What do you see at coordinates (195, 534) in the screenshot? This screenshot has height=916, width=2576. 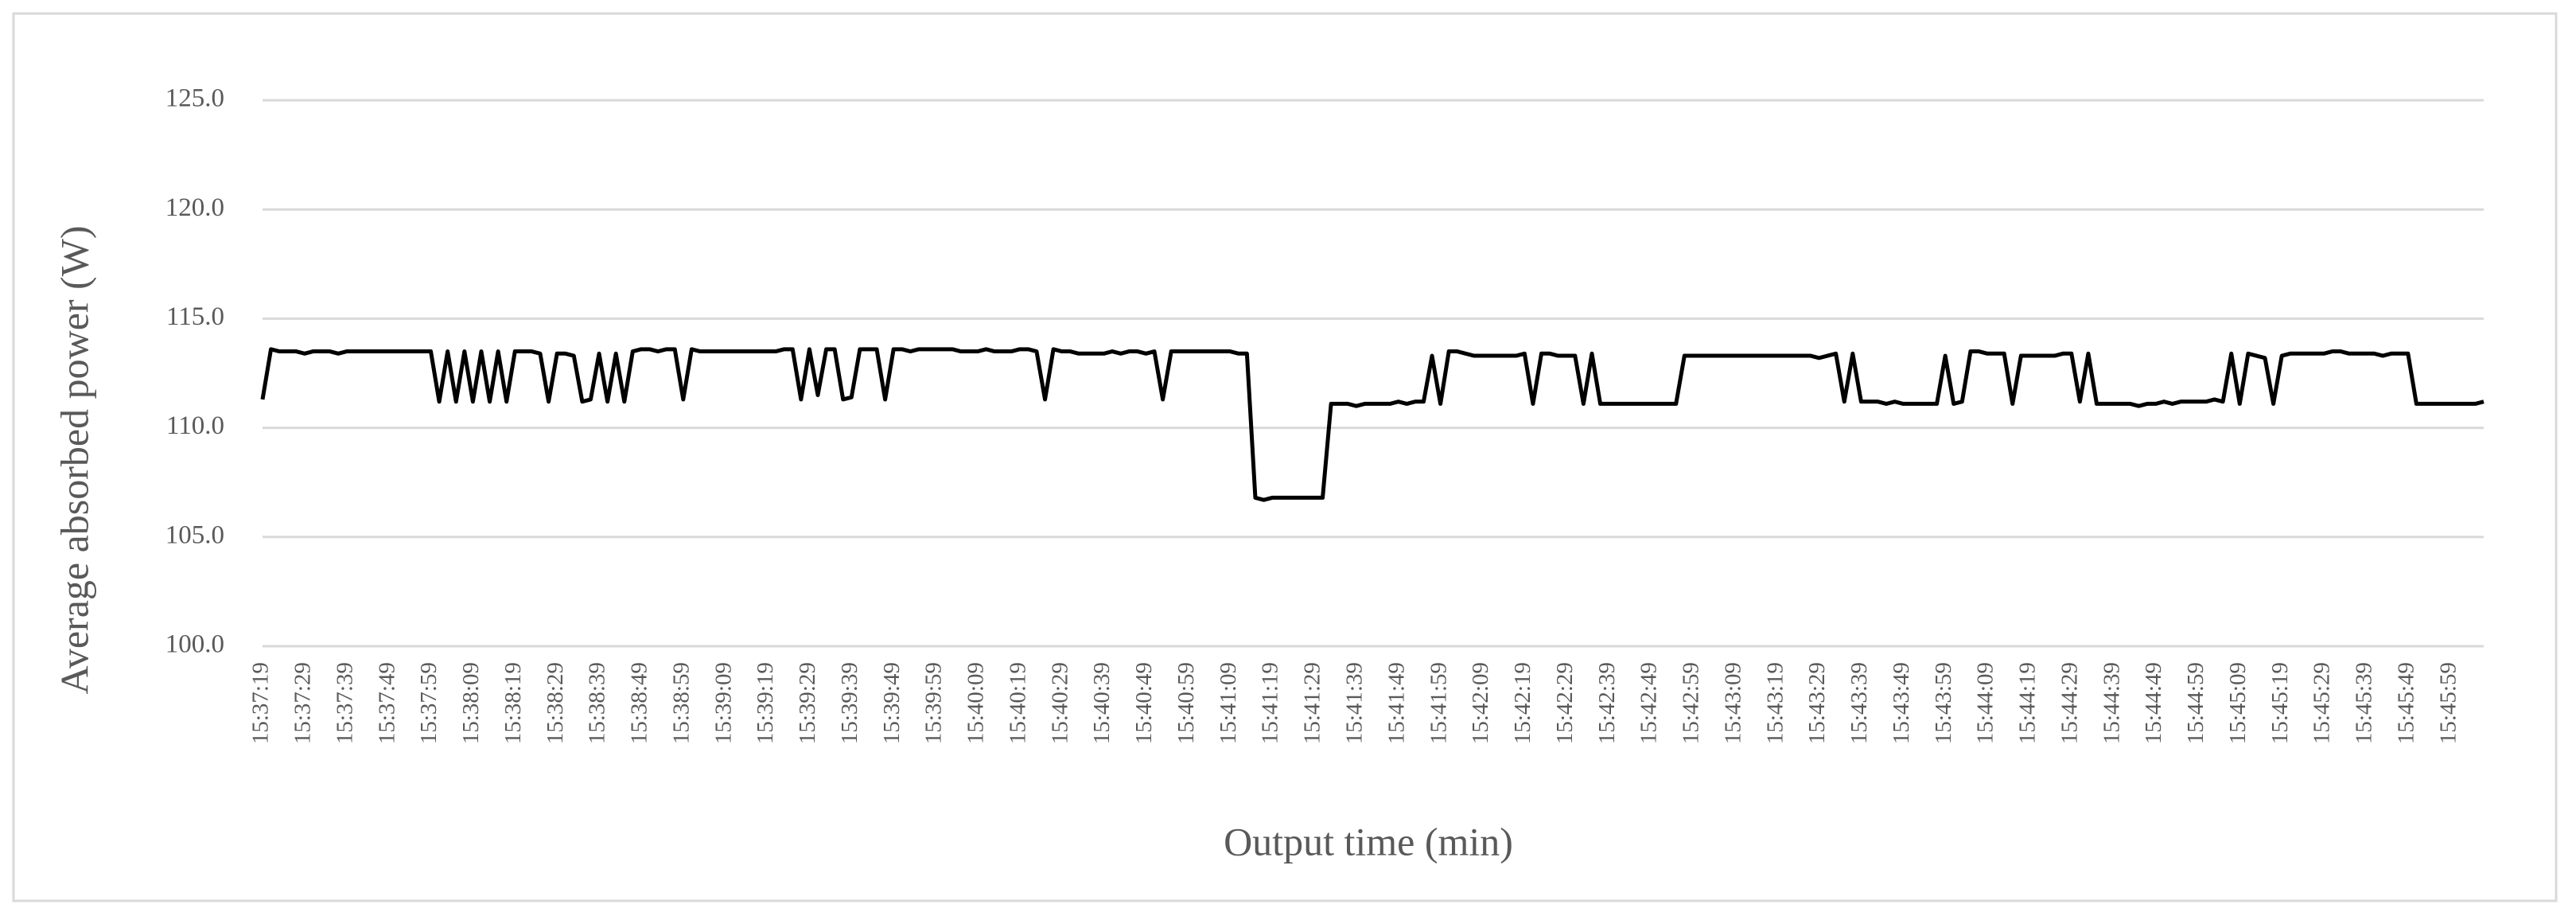 I see `y-tick-label: 105.0` at bounding box center [195, 534].